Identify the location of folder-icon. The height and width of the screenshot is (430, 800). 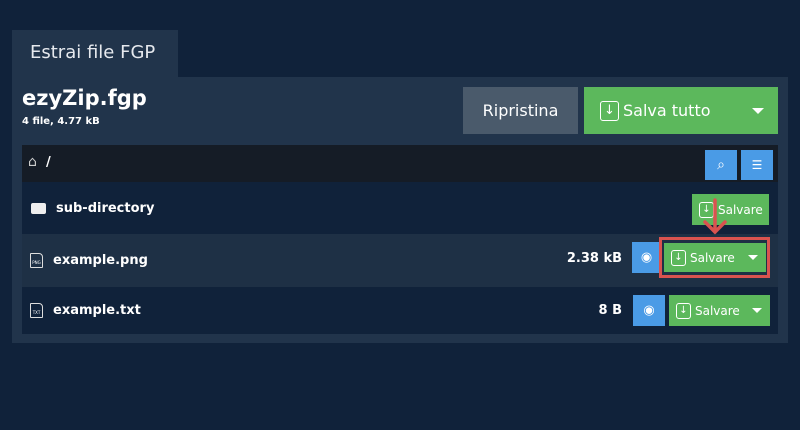
(38, 208).